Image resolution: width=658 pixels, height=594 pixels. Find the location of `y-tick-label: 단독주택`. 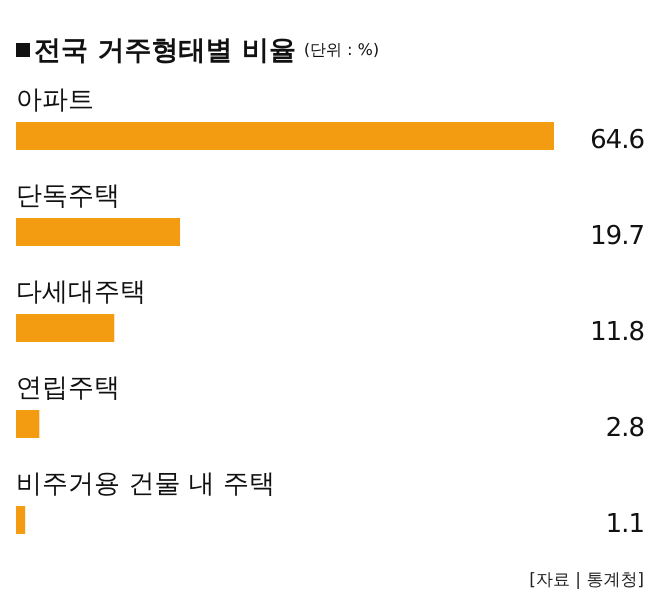

y-tick-label: 단독주택 is located at coordinates (68, 196).